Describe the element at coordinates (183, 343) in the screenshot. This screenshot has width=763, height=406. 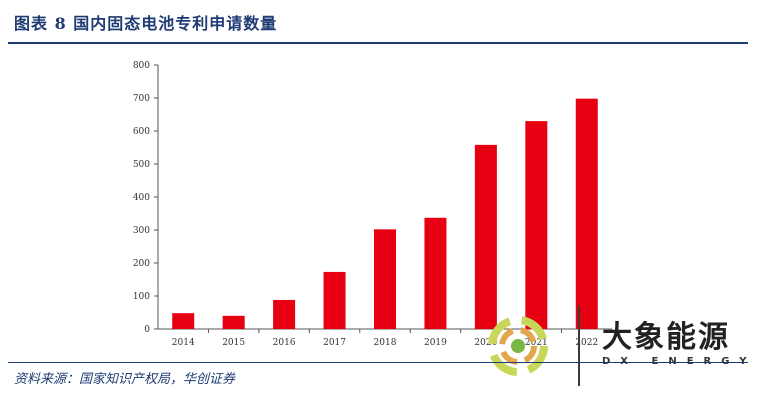
I see `x-tick-label: 2014` at that location.